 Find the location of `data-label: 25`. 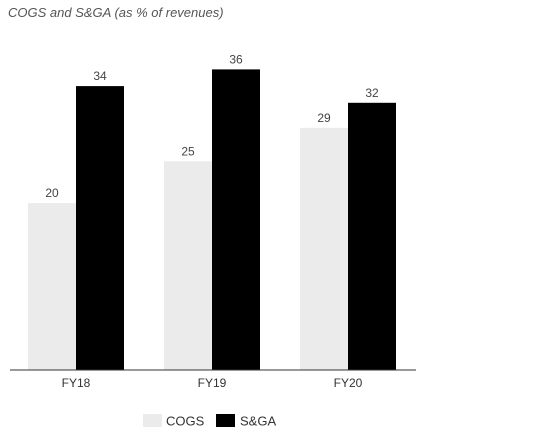

data-label: 25 is located at coordinates (188, 151).